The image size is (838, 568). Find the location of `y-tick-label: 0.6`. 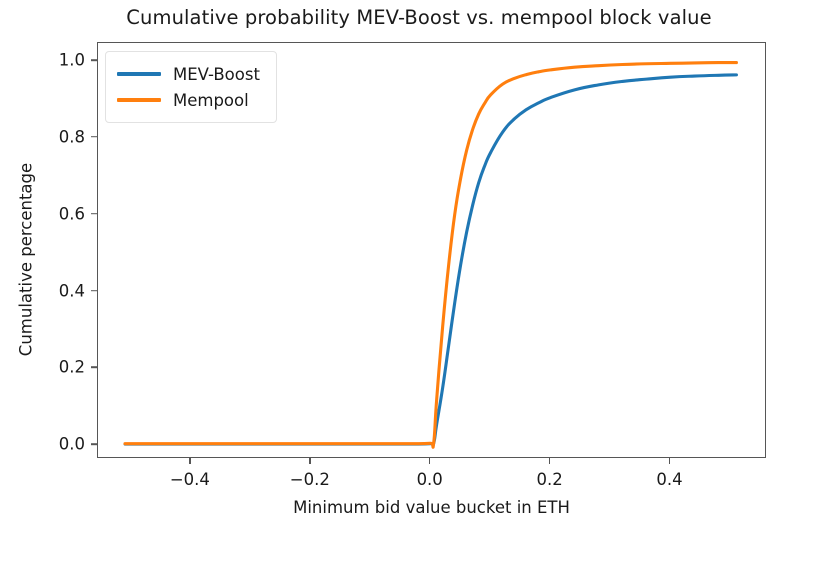

y-tick-label: 0.6 is located at coordinates (71, 214).